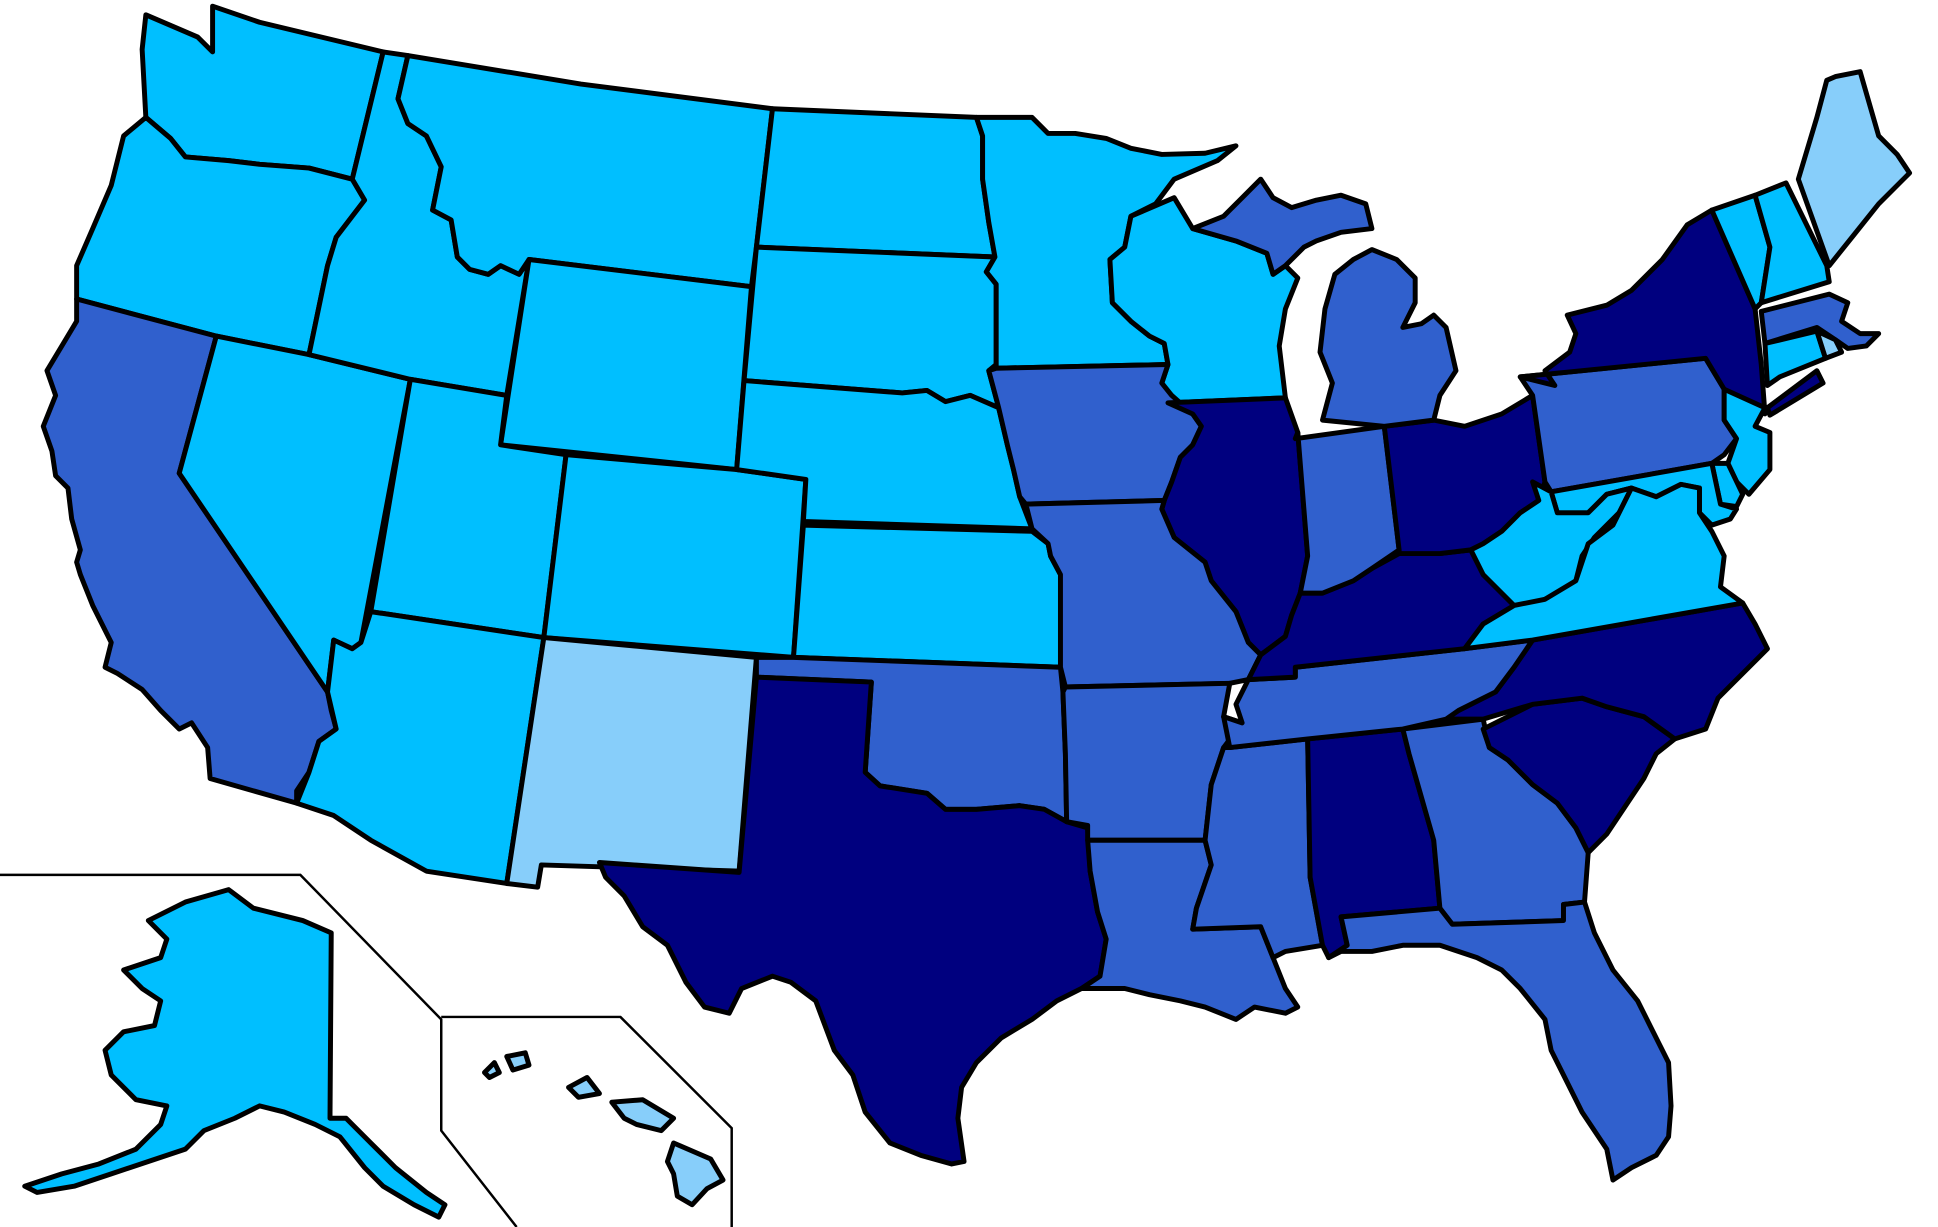 This screenshot has height=1227, width=1938. Describe the element at coordinates (1820, 321) in the screenshot. I see `state-massachusetts` at that location.